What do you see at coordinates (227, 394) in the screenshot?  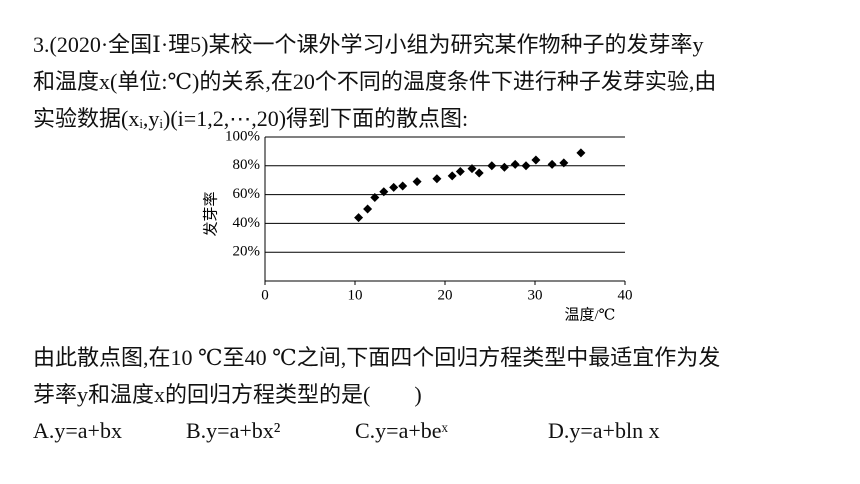 I see `conclusion-line: 芽率y和温度x的回归方程类型的是( )` at bounding box center [227, 394].